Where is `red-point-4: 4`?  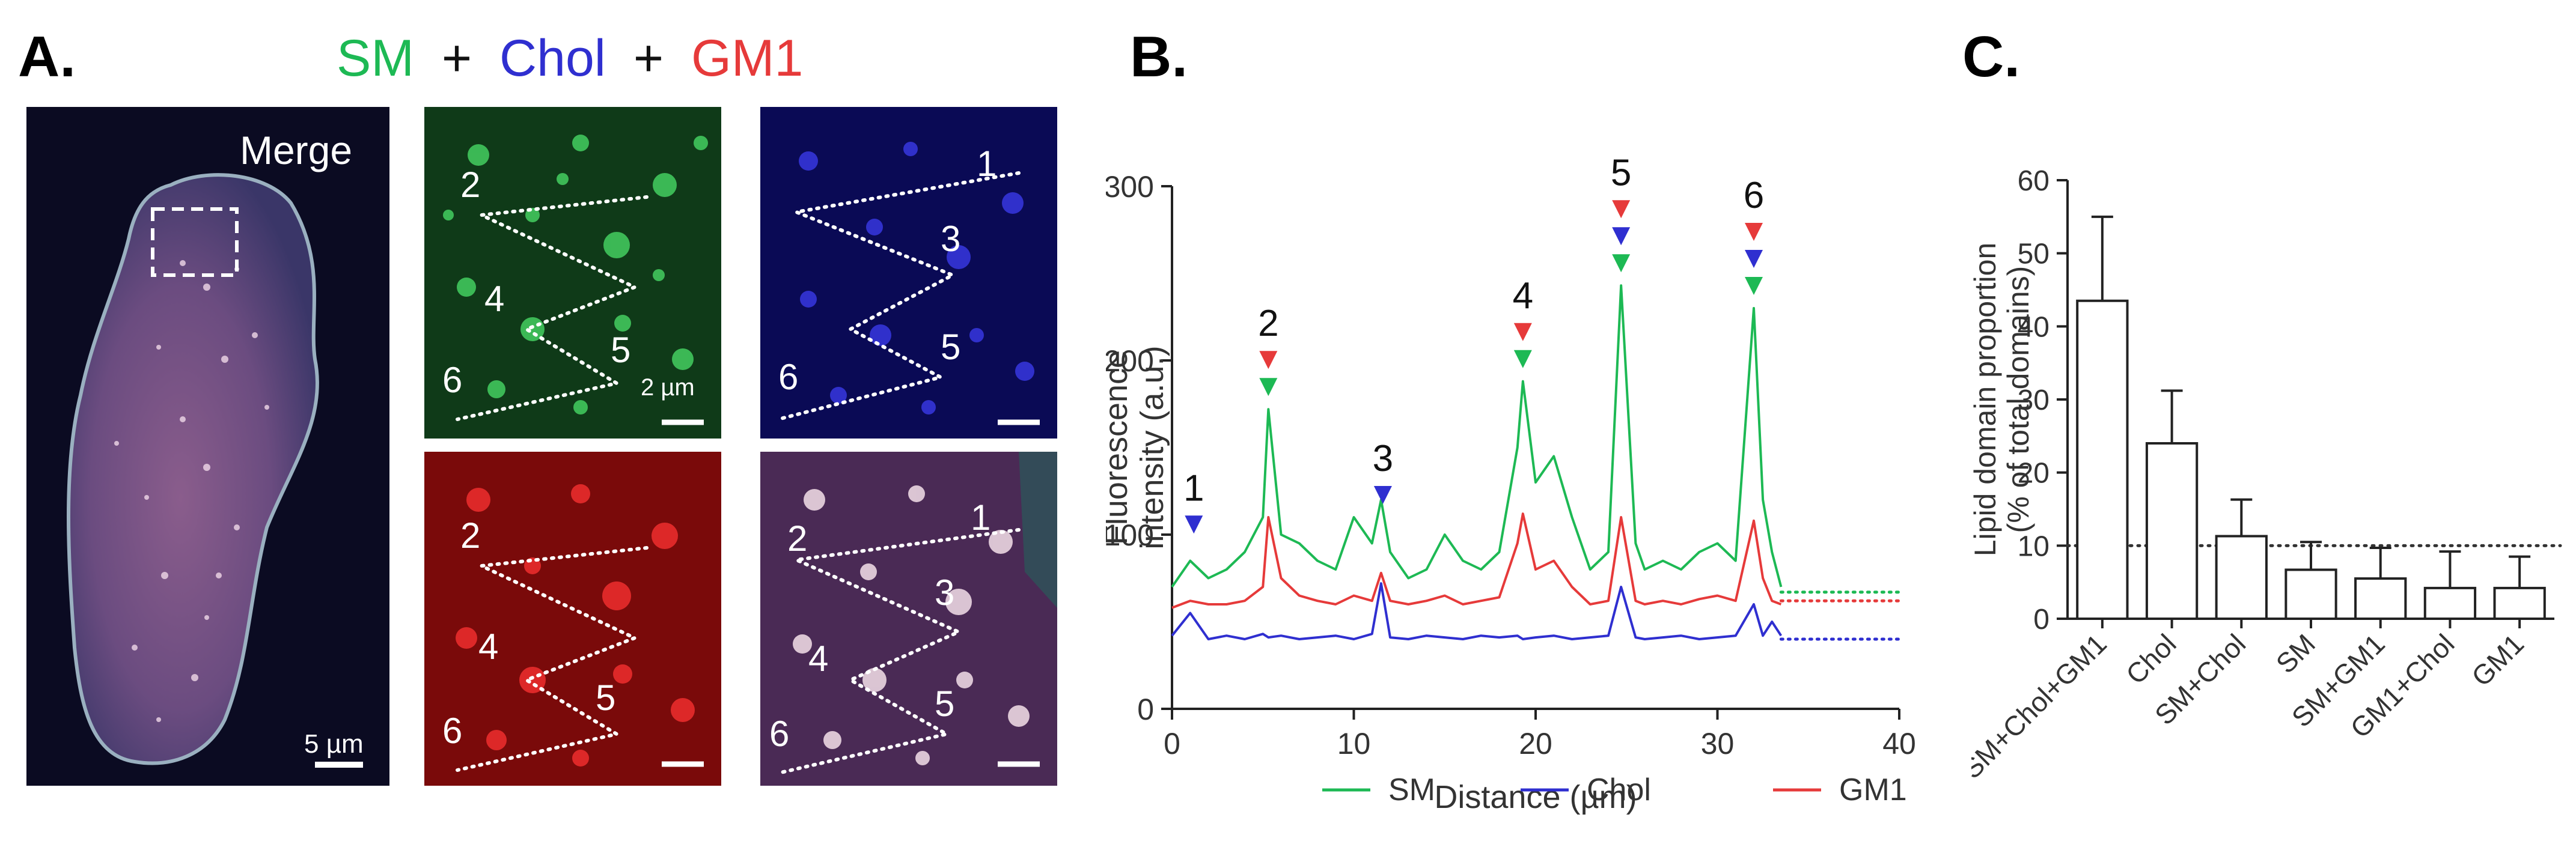
red-point-4: 4 is located at coordinates (488, 647).